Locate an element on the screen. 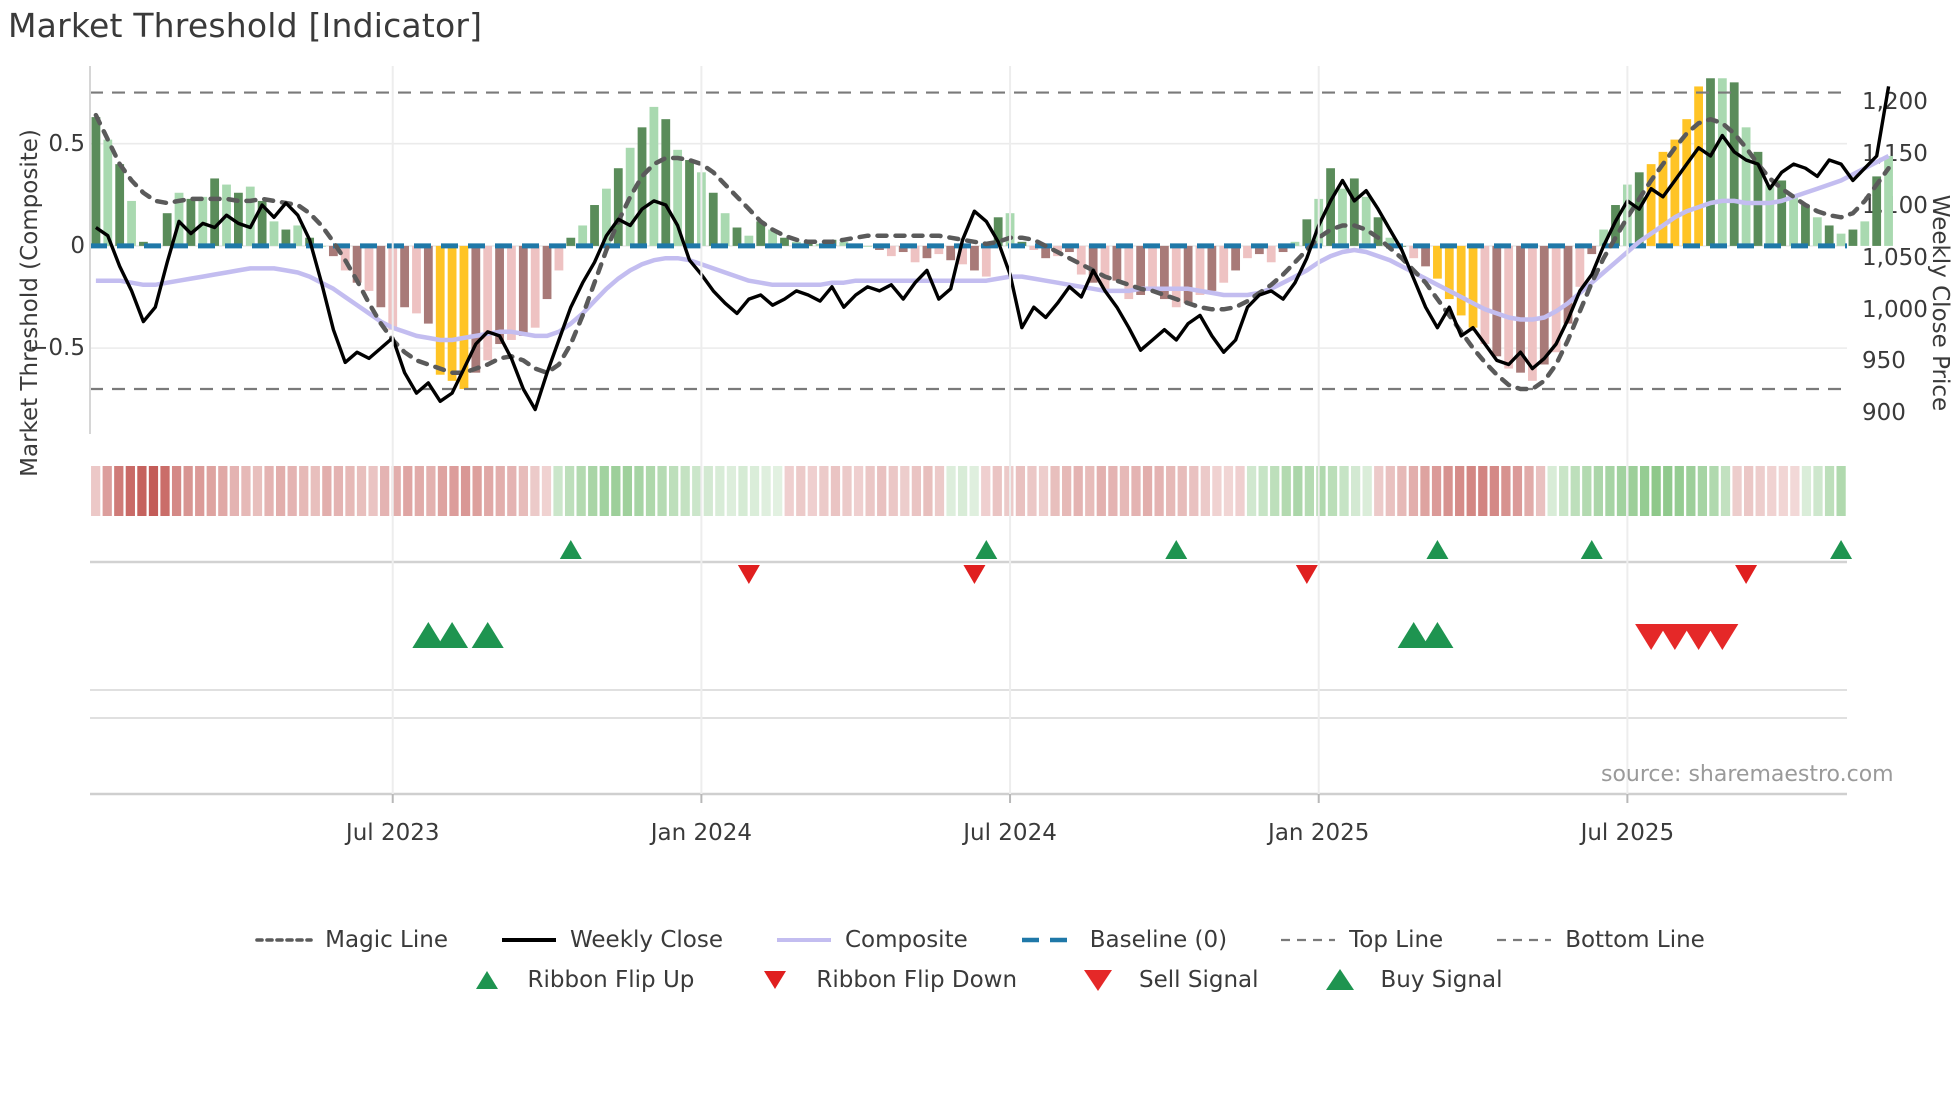 The height and width of the screenshot is (1102, 1960). left-axis-tick: −0.5 is located at coordinates (57, 348).